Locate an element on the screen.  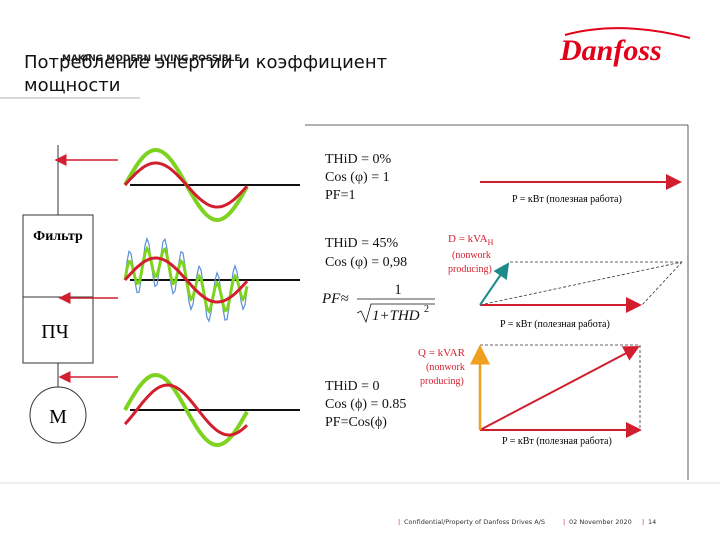
logo: Danfoss is located at coordinates (610, 50).